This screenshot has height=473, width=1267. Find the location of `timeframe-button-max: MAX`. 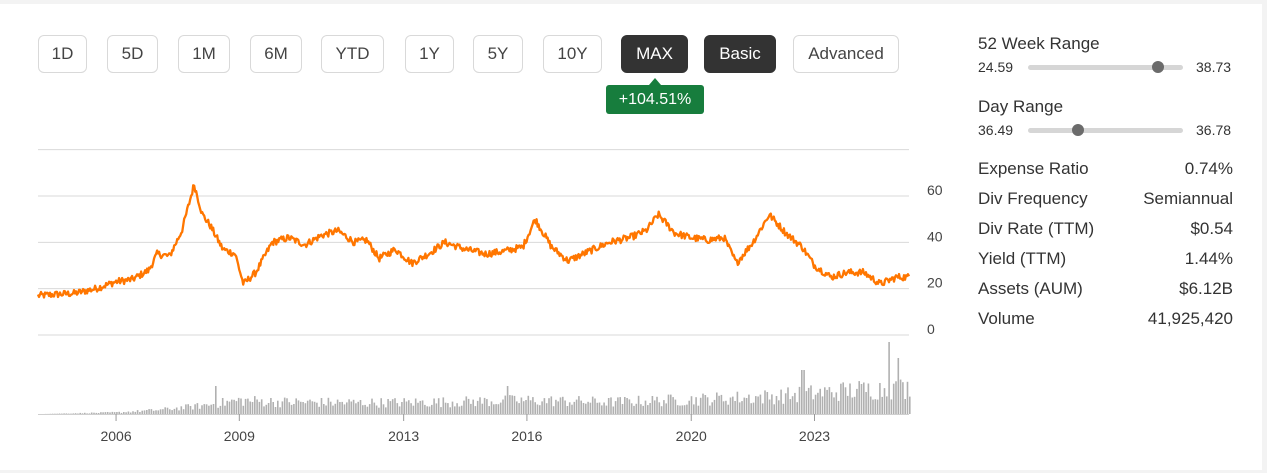

timeframe-button-max: MAX is located at coordinates (654, 54).